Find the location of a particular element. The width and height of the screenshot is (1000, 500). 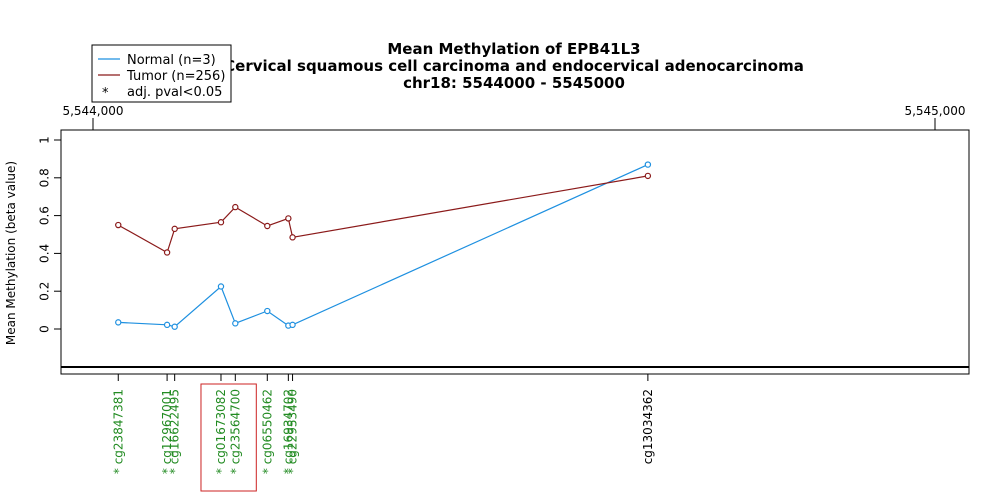

probe-label-0: * cg23847381 is located at coordinates (118, 431).